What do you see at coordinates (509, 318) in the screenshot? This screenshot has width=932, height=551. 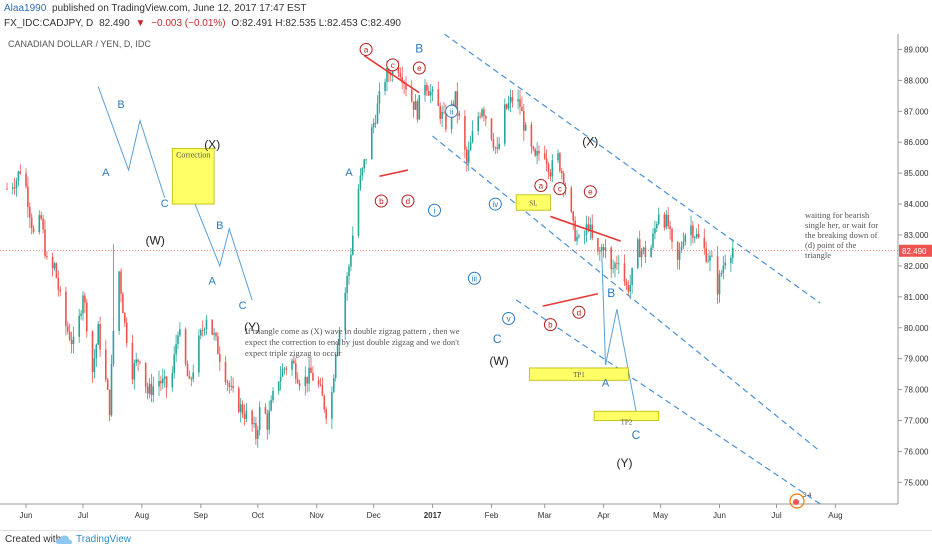 I see `circled-wave-label: v` at bounding box center [509, 318].